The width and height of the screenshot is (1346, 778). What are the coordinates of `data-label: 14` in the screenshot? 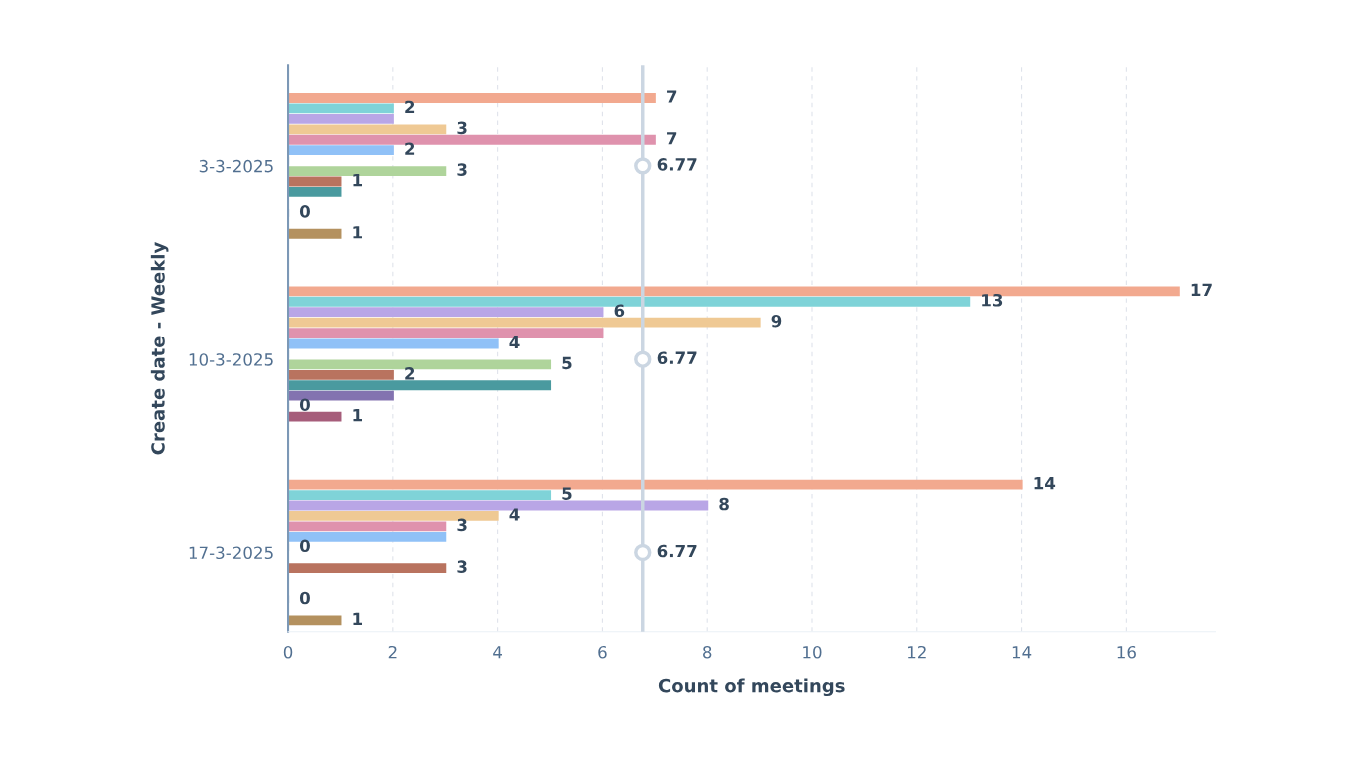 It's located at (1045, 483).